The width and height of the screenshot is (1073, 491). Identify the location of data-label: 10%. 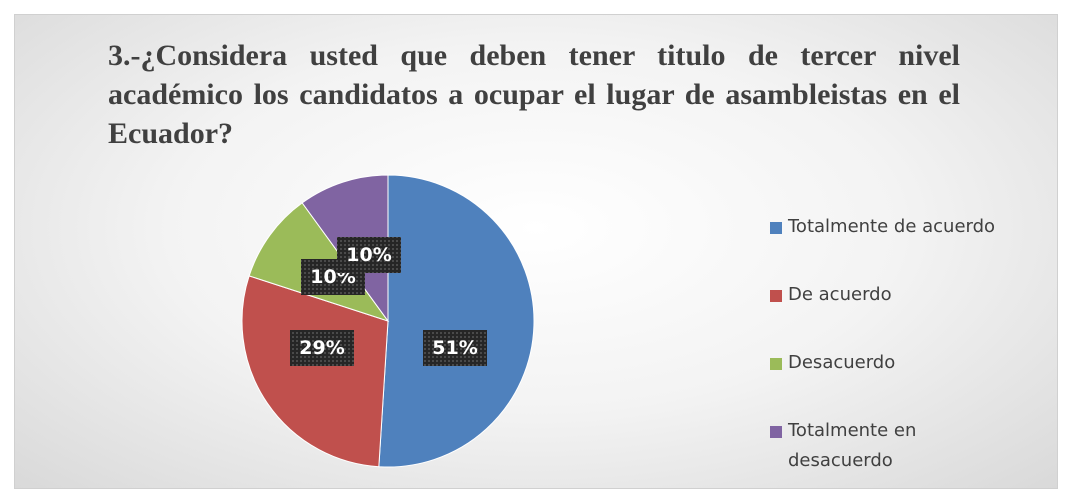
(368, 255).